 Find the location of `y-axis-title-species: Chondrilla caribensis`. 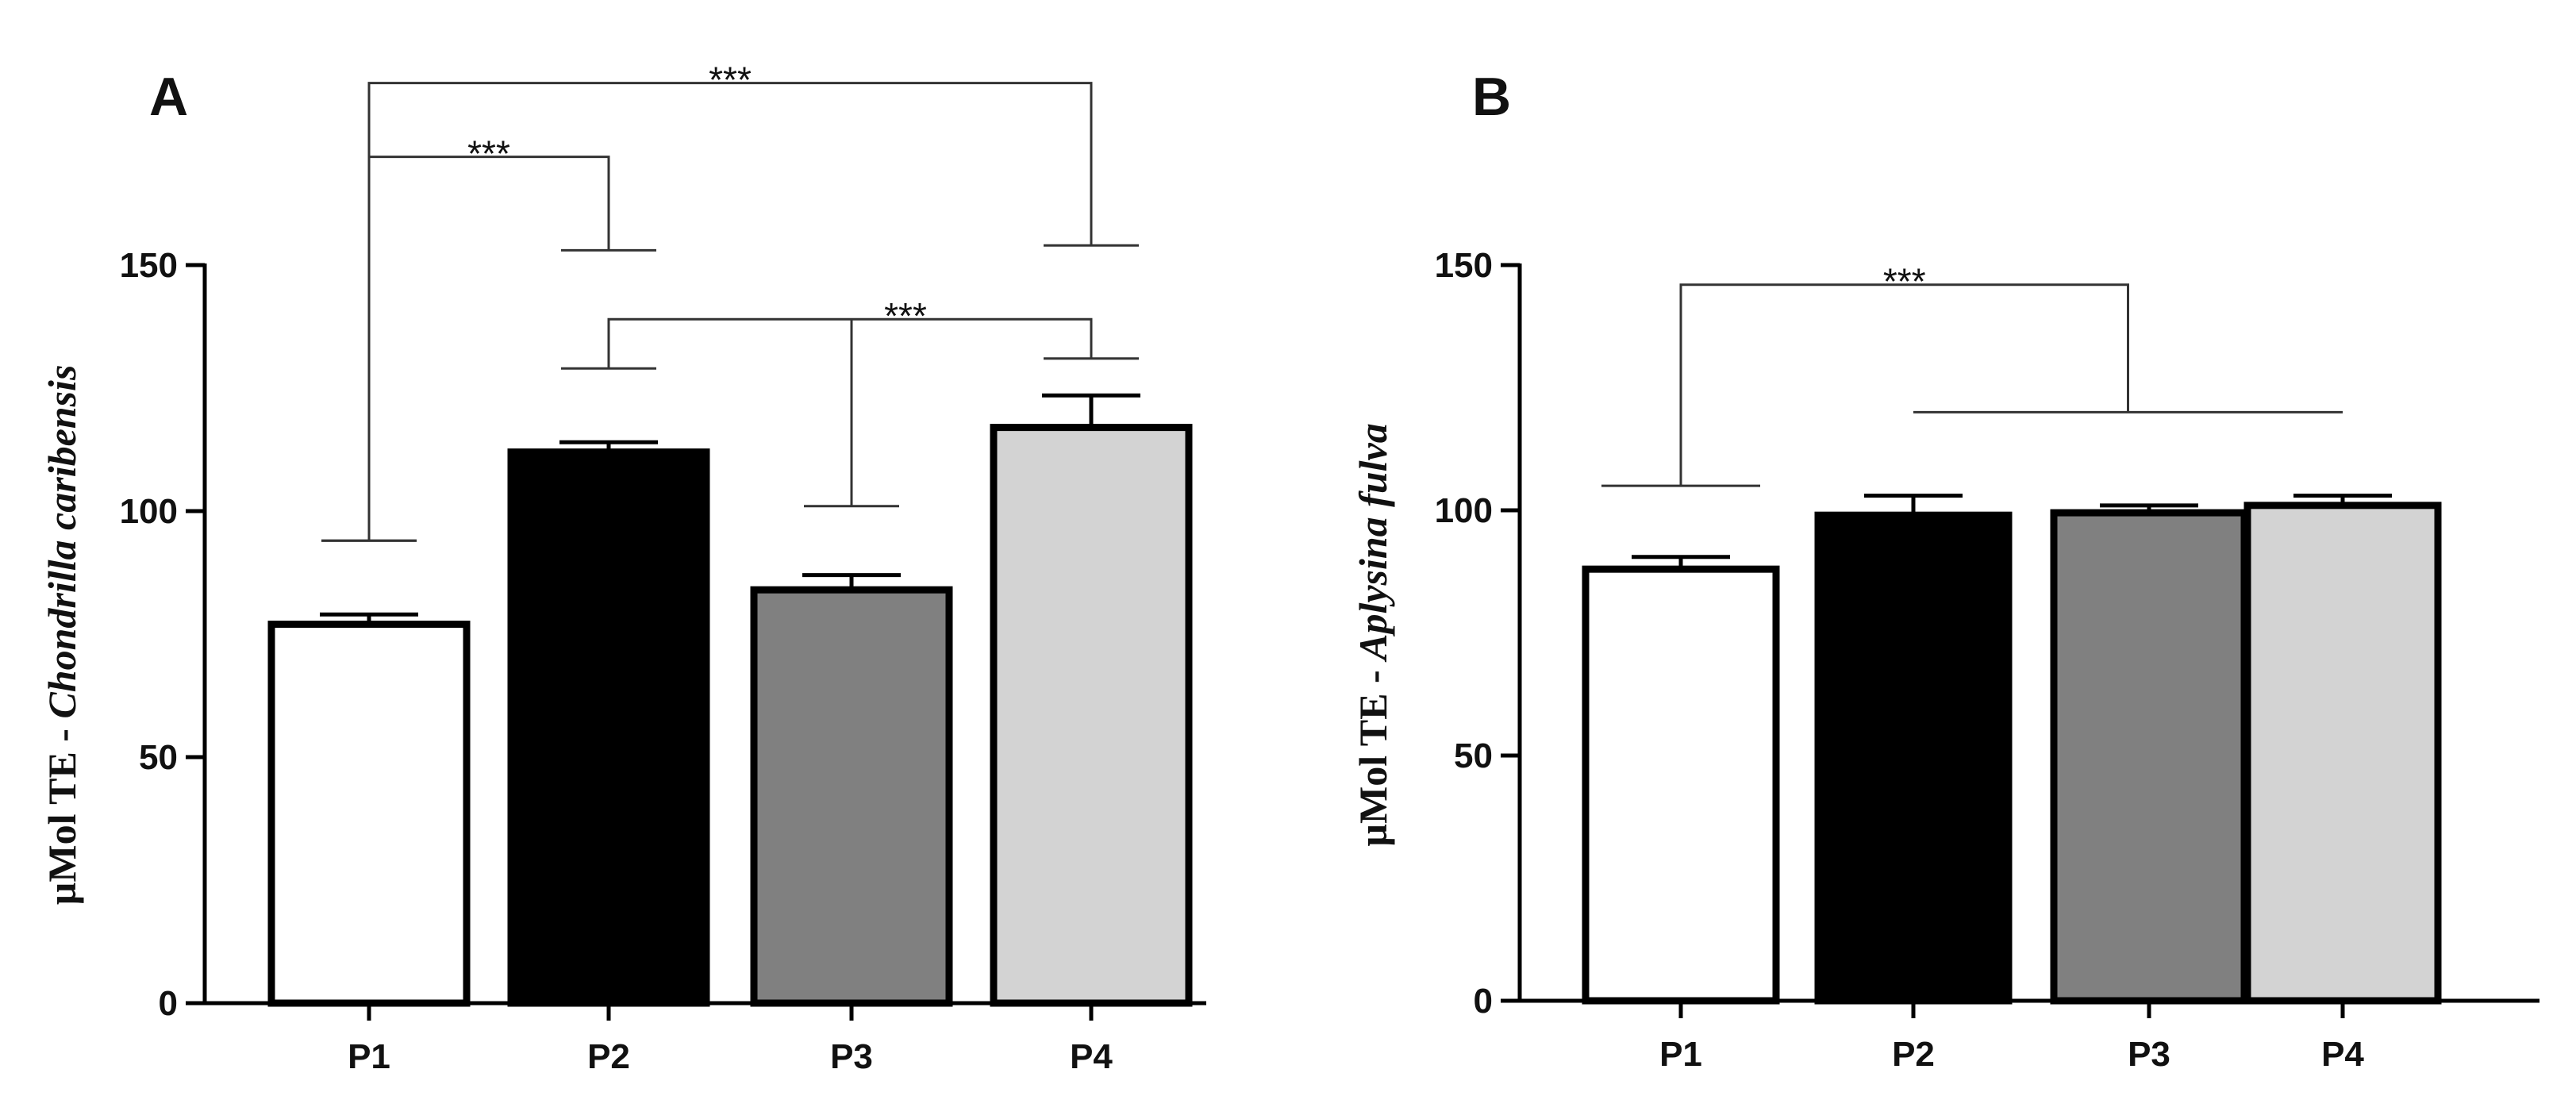

y-axis-title-species: Chondrilla caribensis is located at coordinates (62, 542).